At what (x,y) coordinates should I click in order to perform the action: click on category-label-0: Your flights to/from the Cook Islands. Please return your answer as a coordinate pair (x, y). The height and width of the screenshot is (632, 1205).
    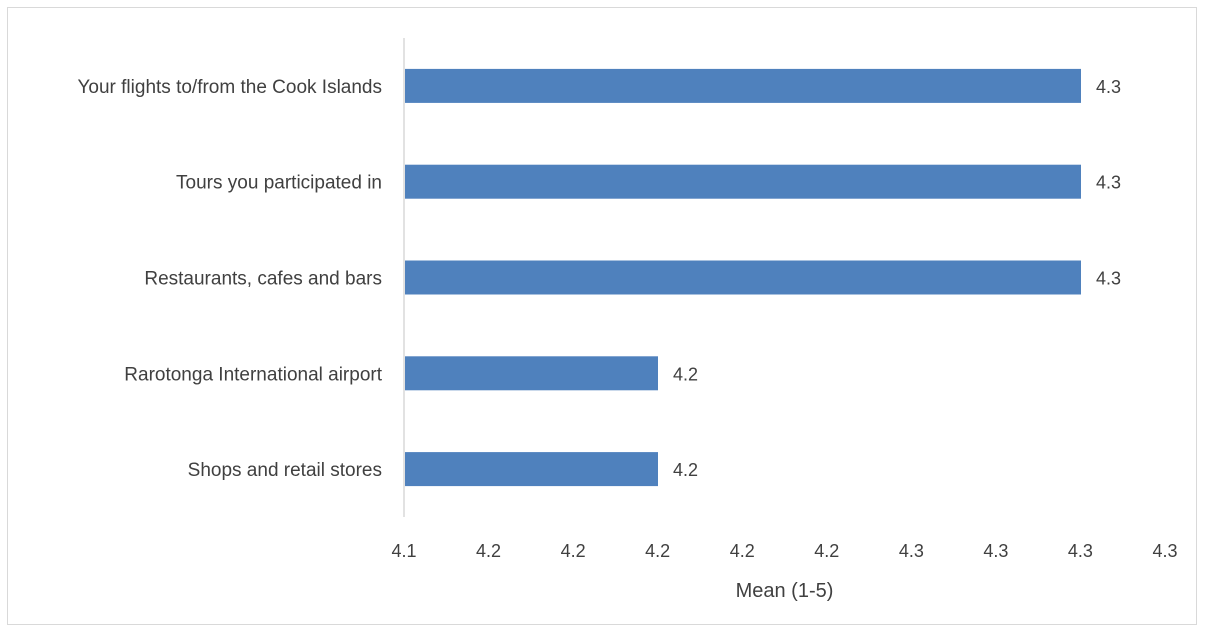
    Looking at the image, I should click on (229, 87).